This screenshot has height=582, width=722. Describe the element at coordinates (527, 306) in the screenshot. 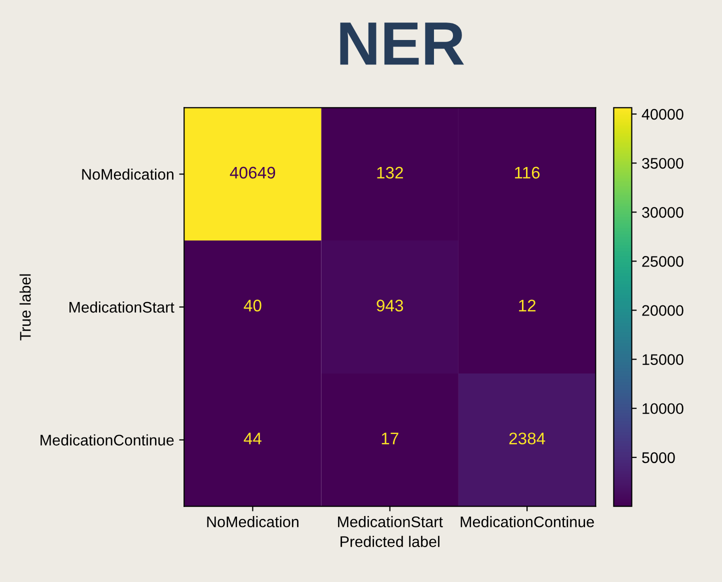

I see `data-label: 12` at that location.